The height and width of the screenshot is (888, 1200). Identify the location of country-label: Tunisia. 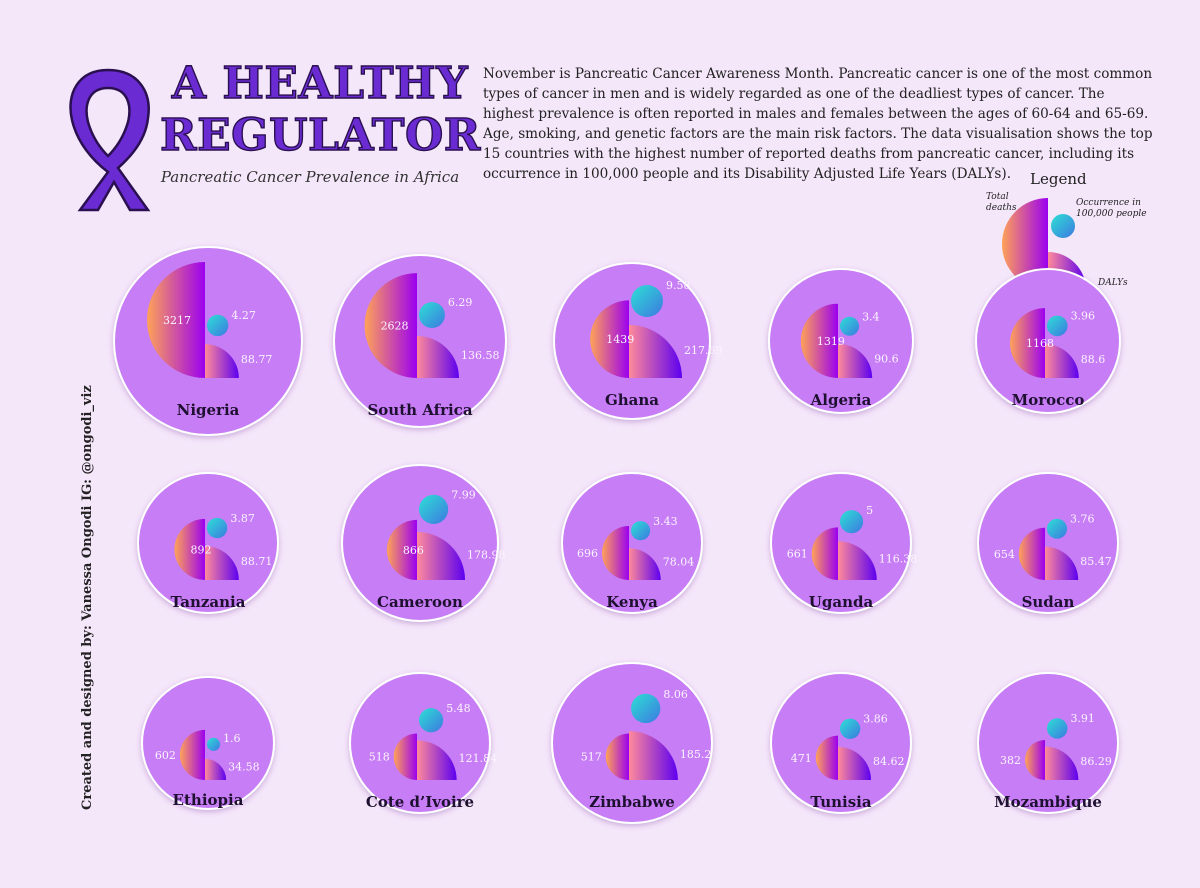
(840, 802).